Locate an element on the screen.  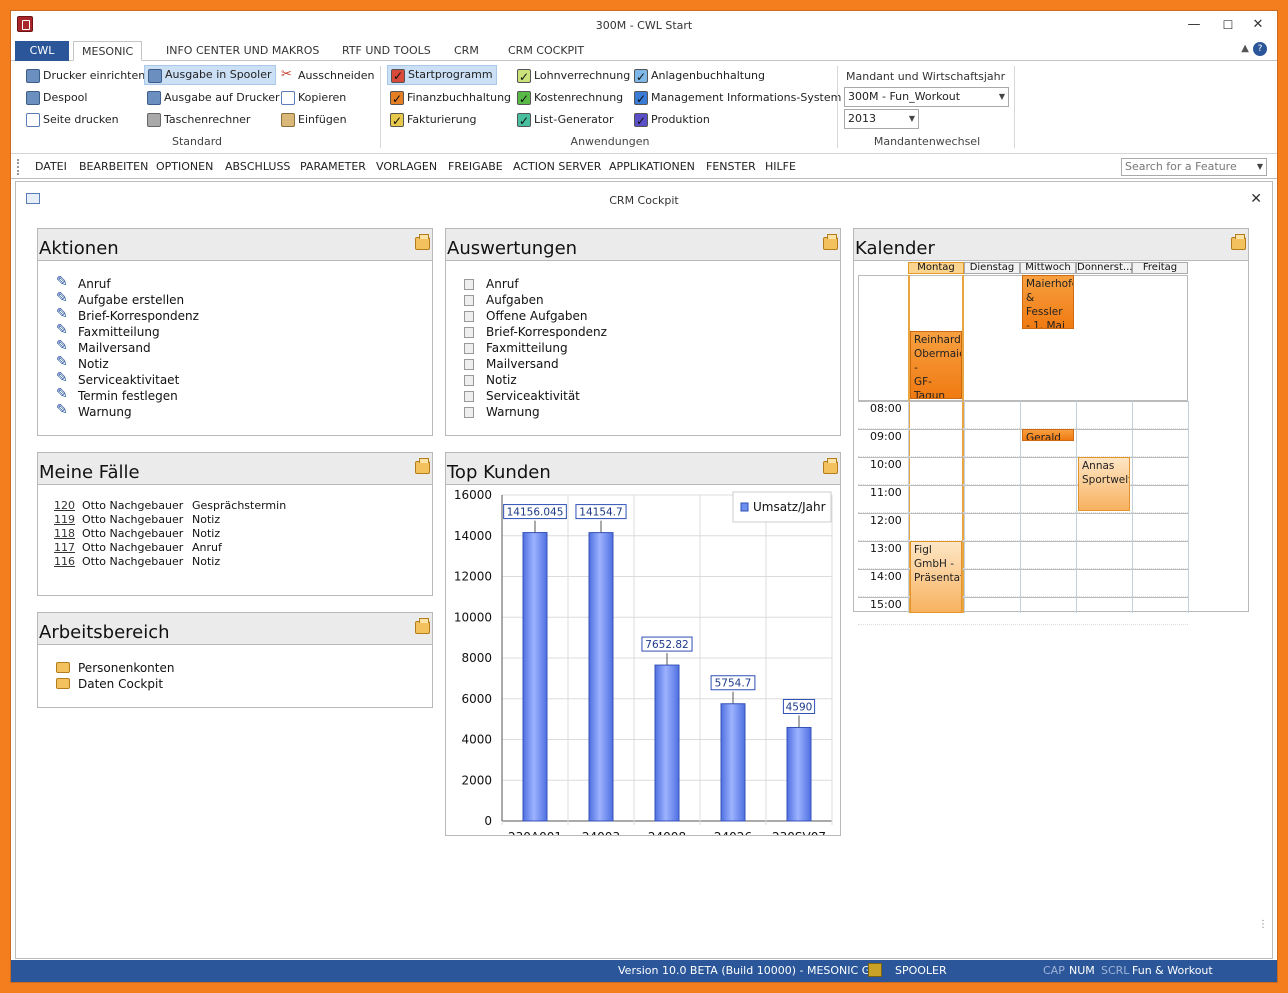
calendar-appointment: Gerald is located at coordinates (1048, 435).